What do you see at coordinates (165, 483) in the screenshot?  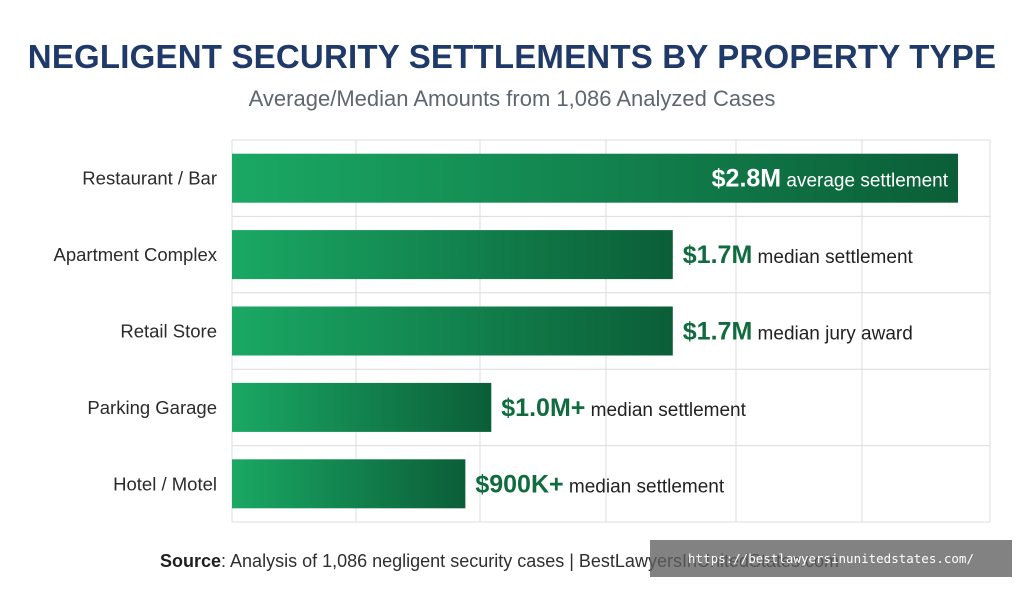 I see `category-label: Hotel / Motel` at bounding box center [165, 483].